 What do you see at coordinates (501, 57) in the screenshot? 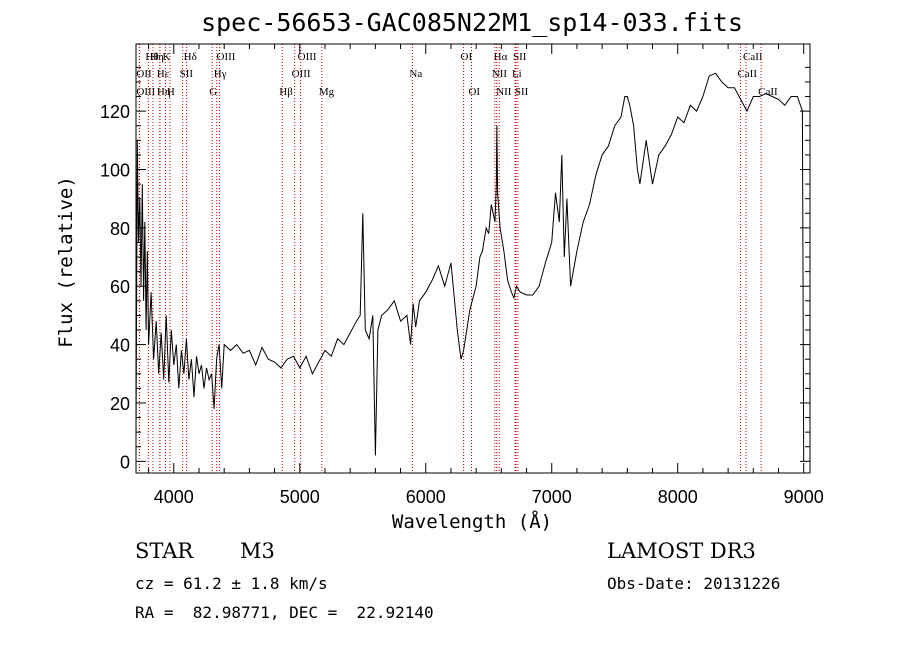
I see `line-marker-label: Hα` at bounding box center [501, 57].